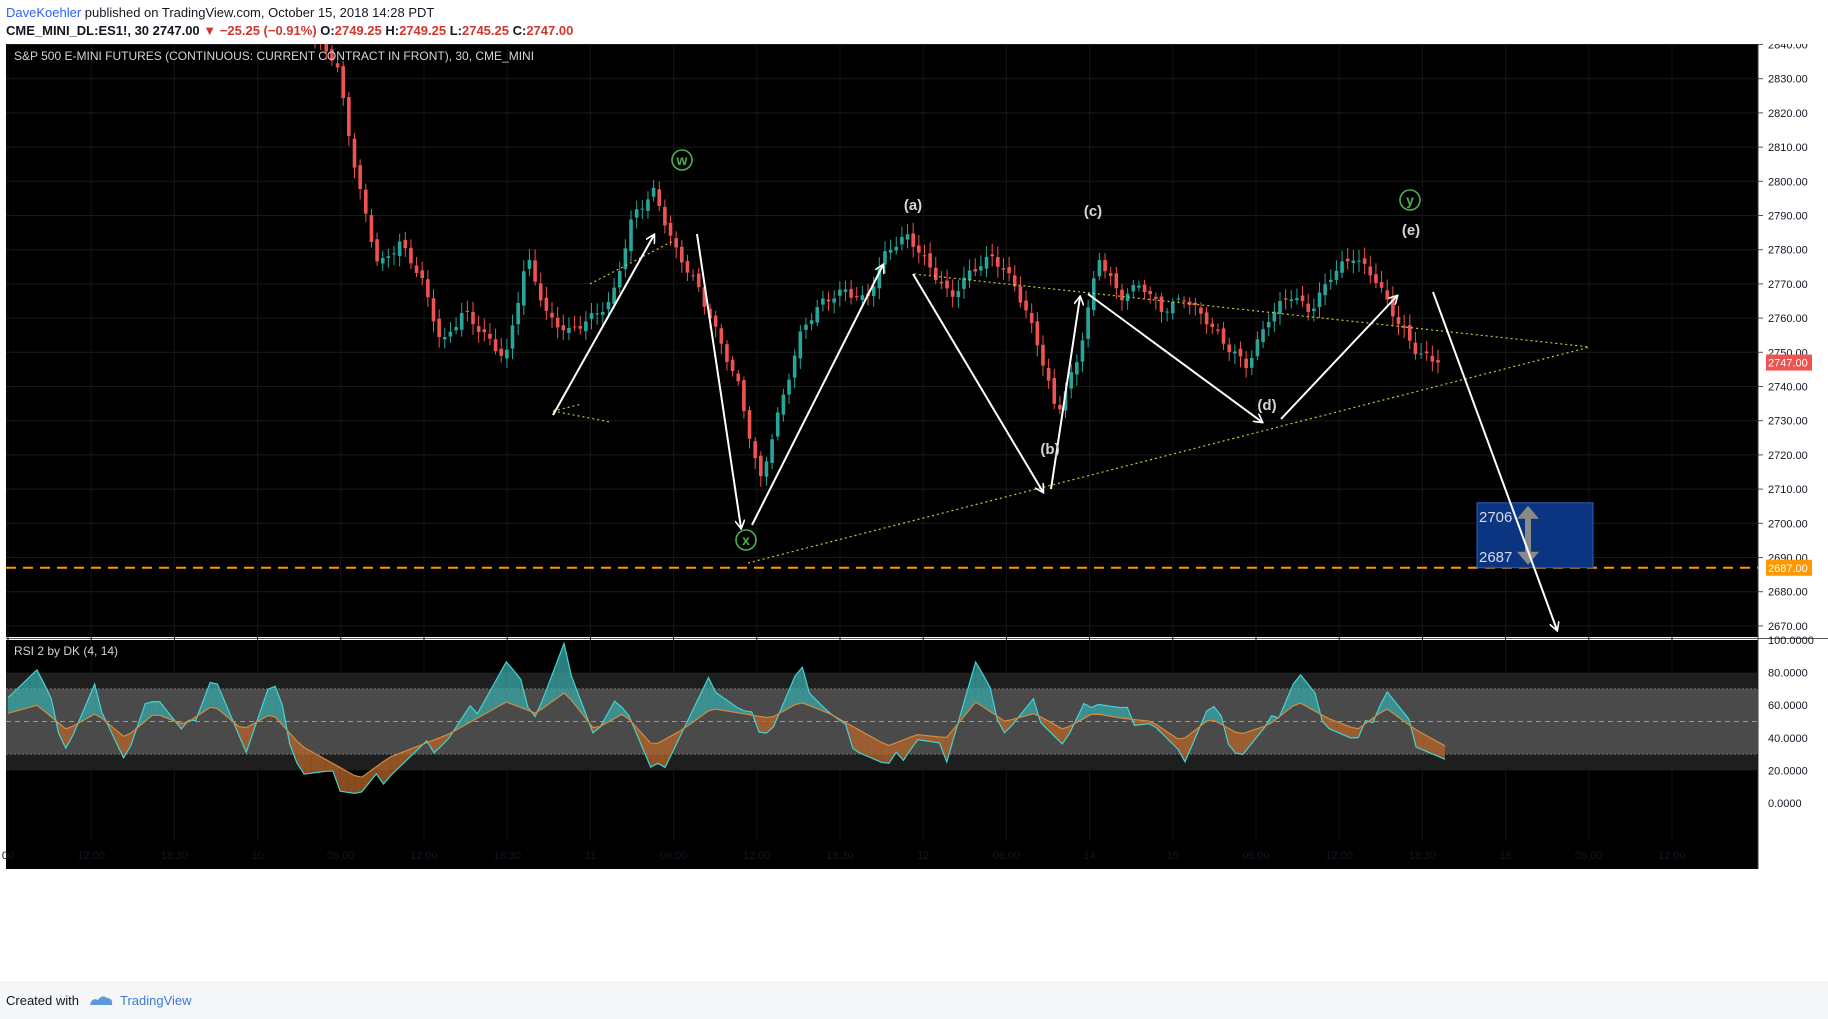 Image resolution: width=1828 pixels, height=1019 pixels. I want to click on close-label: C:, so click(519, 30).